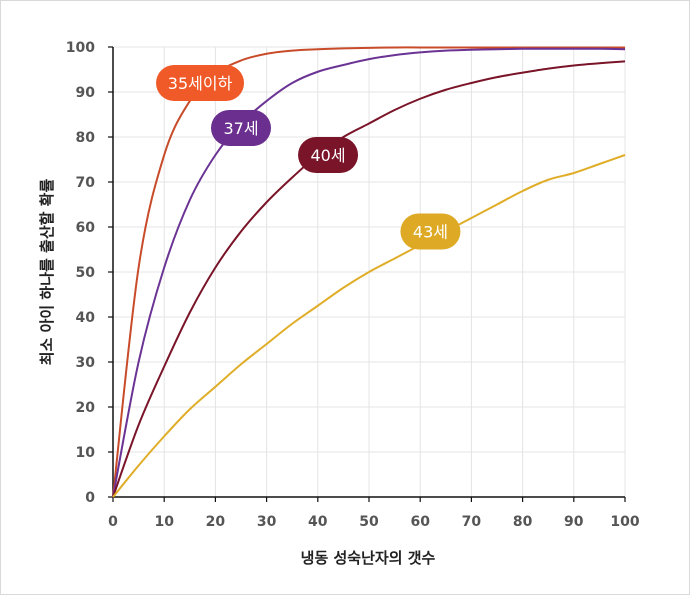  Describe the element at coordinates (368, 558) in the screenshot. I see `x-axis-title: 냉동 성숙난자의 갯수` at that location.